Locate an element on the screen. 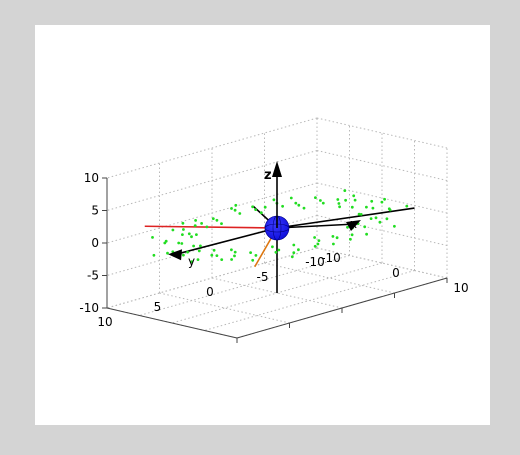 The width and height of the screenshot is (520, 455). z-tick-label: -5 is located at coordinates (93, 276).